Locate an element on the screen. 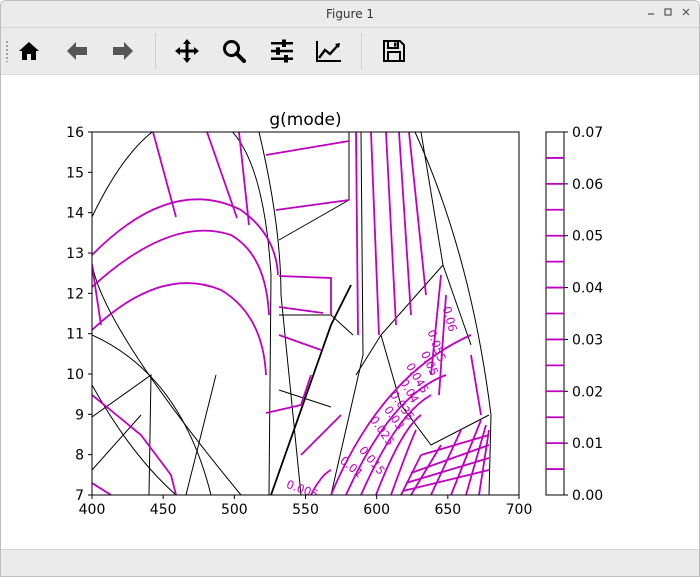 This screenshot has width=700, height=577. minimize-icon is located at coordinates (651, 14).